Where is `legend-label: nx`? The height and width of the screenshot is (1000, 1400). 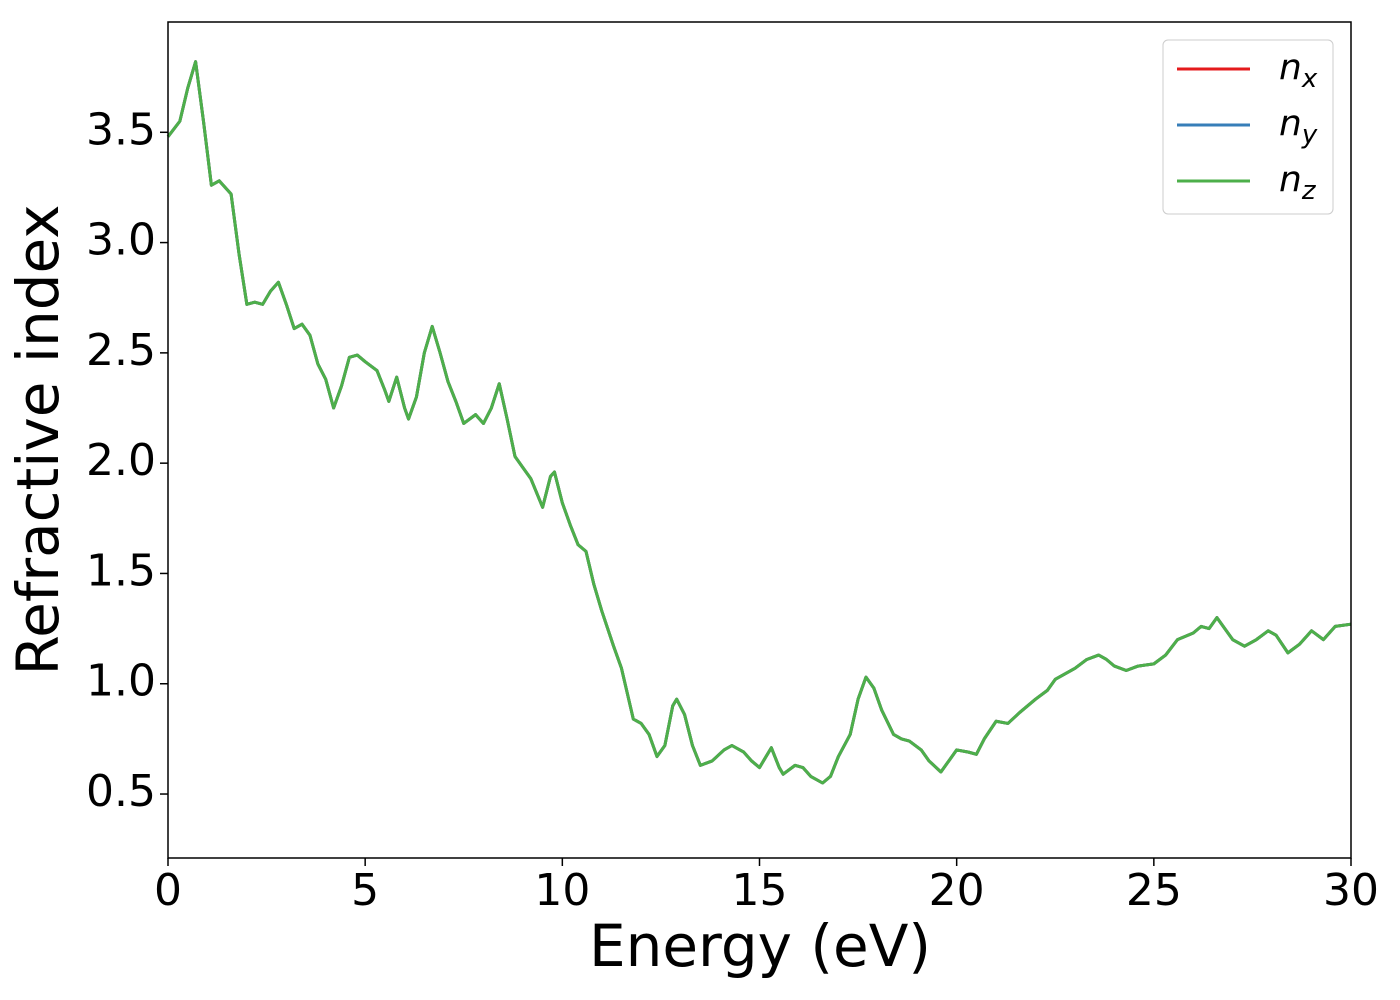
legend-label: nx is located at coordinates (1298, 70).